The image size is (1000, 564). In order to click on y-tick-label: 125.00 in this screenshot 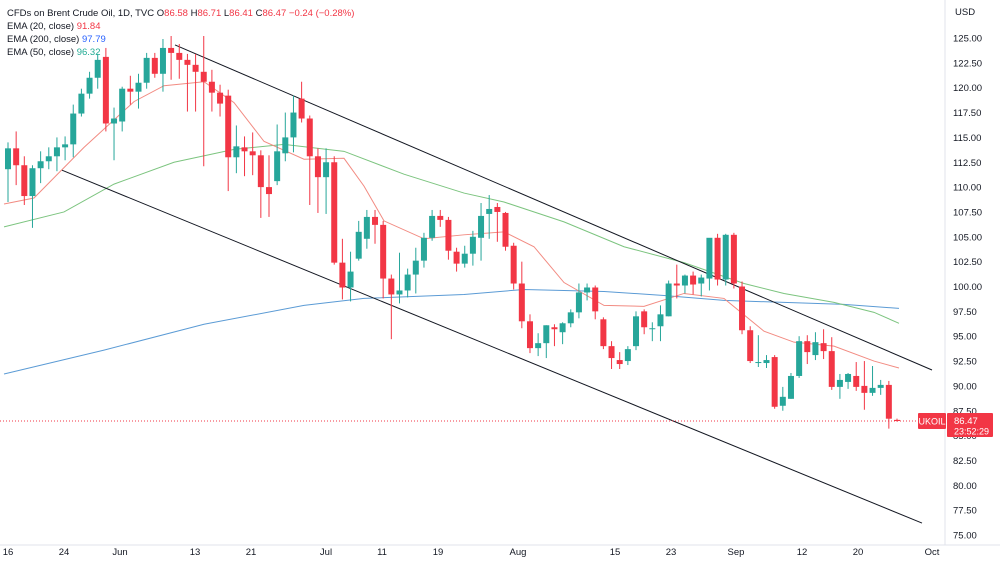, I will do `click(967, 39)`.